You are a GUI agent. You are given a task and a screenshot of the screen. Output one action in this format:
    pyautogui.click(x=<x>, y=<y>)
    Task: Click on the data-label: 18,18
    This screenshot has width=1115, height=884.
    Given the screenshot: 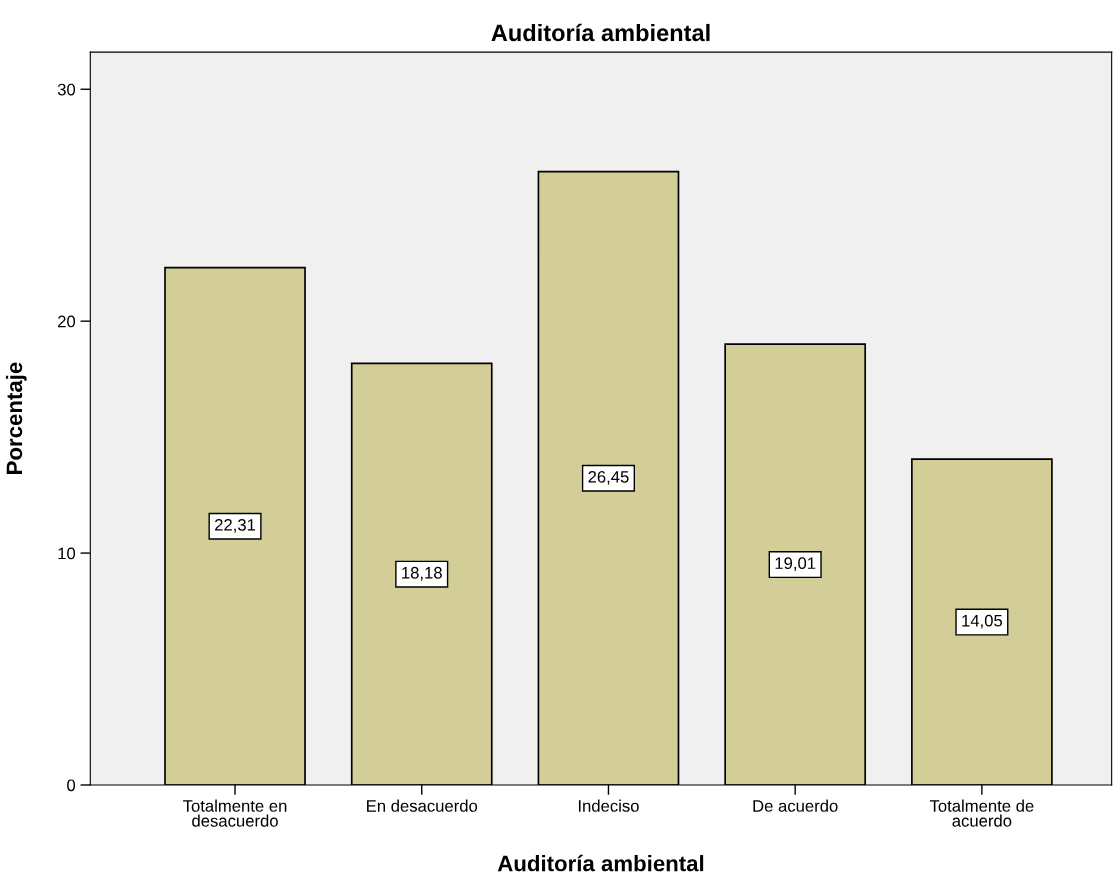 What is the action you would take?
    pyautogui.click(x=422, y=573)
    